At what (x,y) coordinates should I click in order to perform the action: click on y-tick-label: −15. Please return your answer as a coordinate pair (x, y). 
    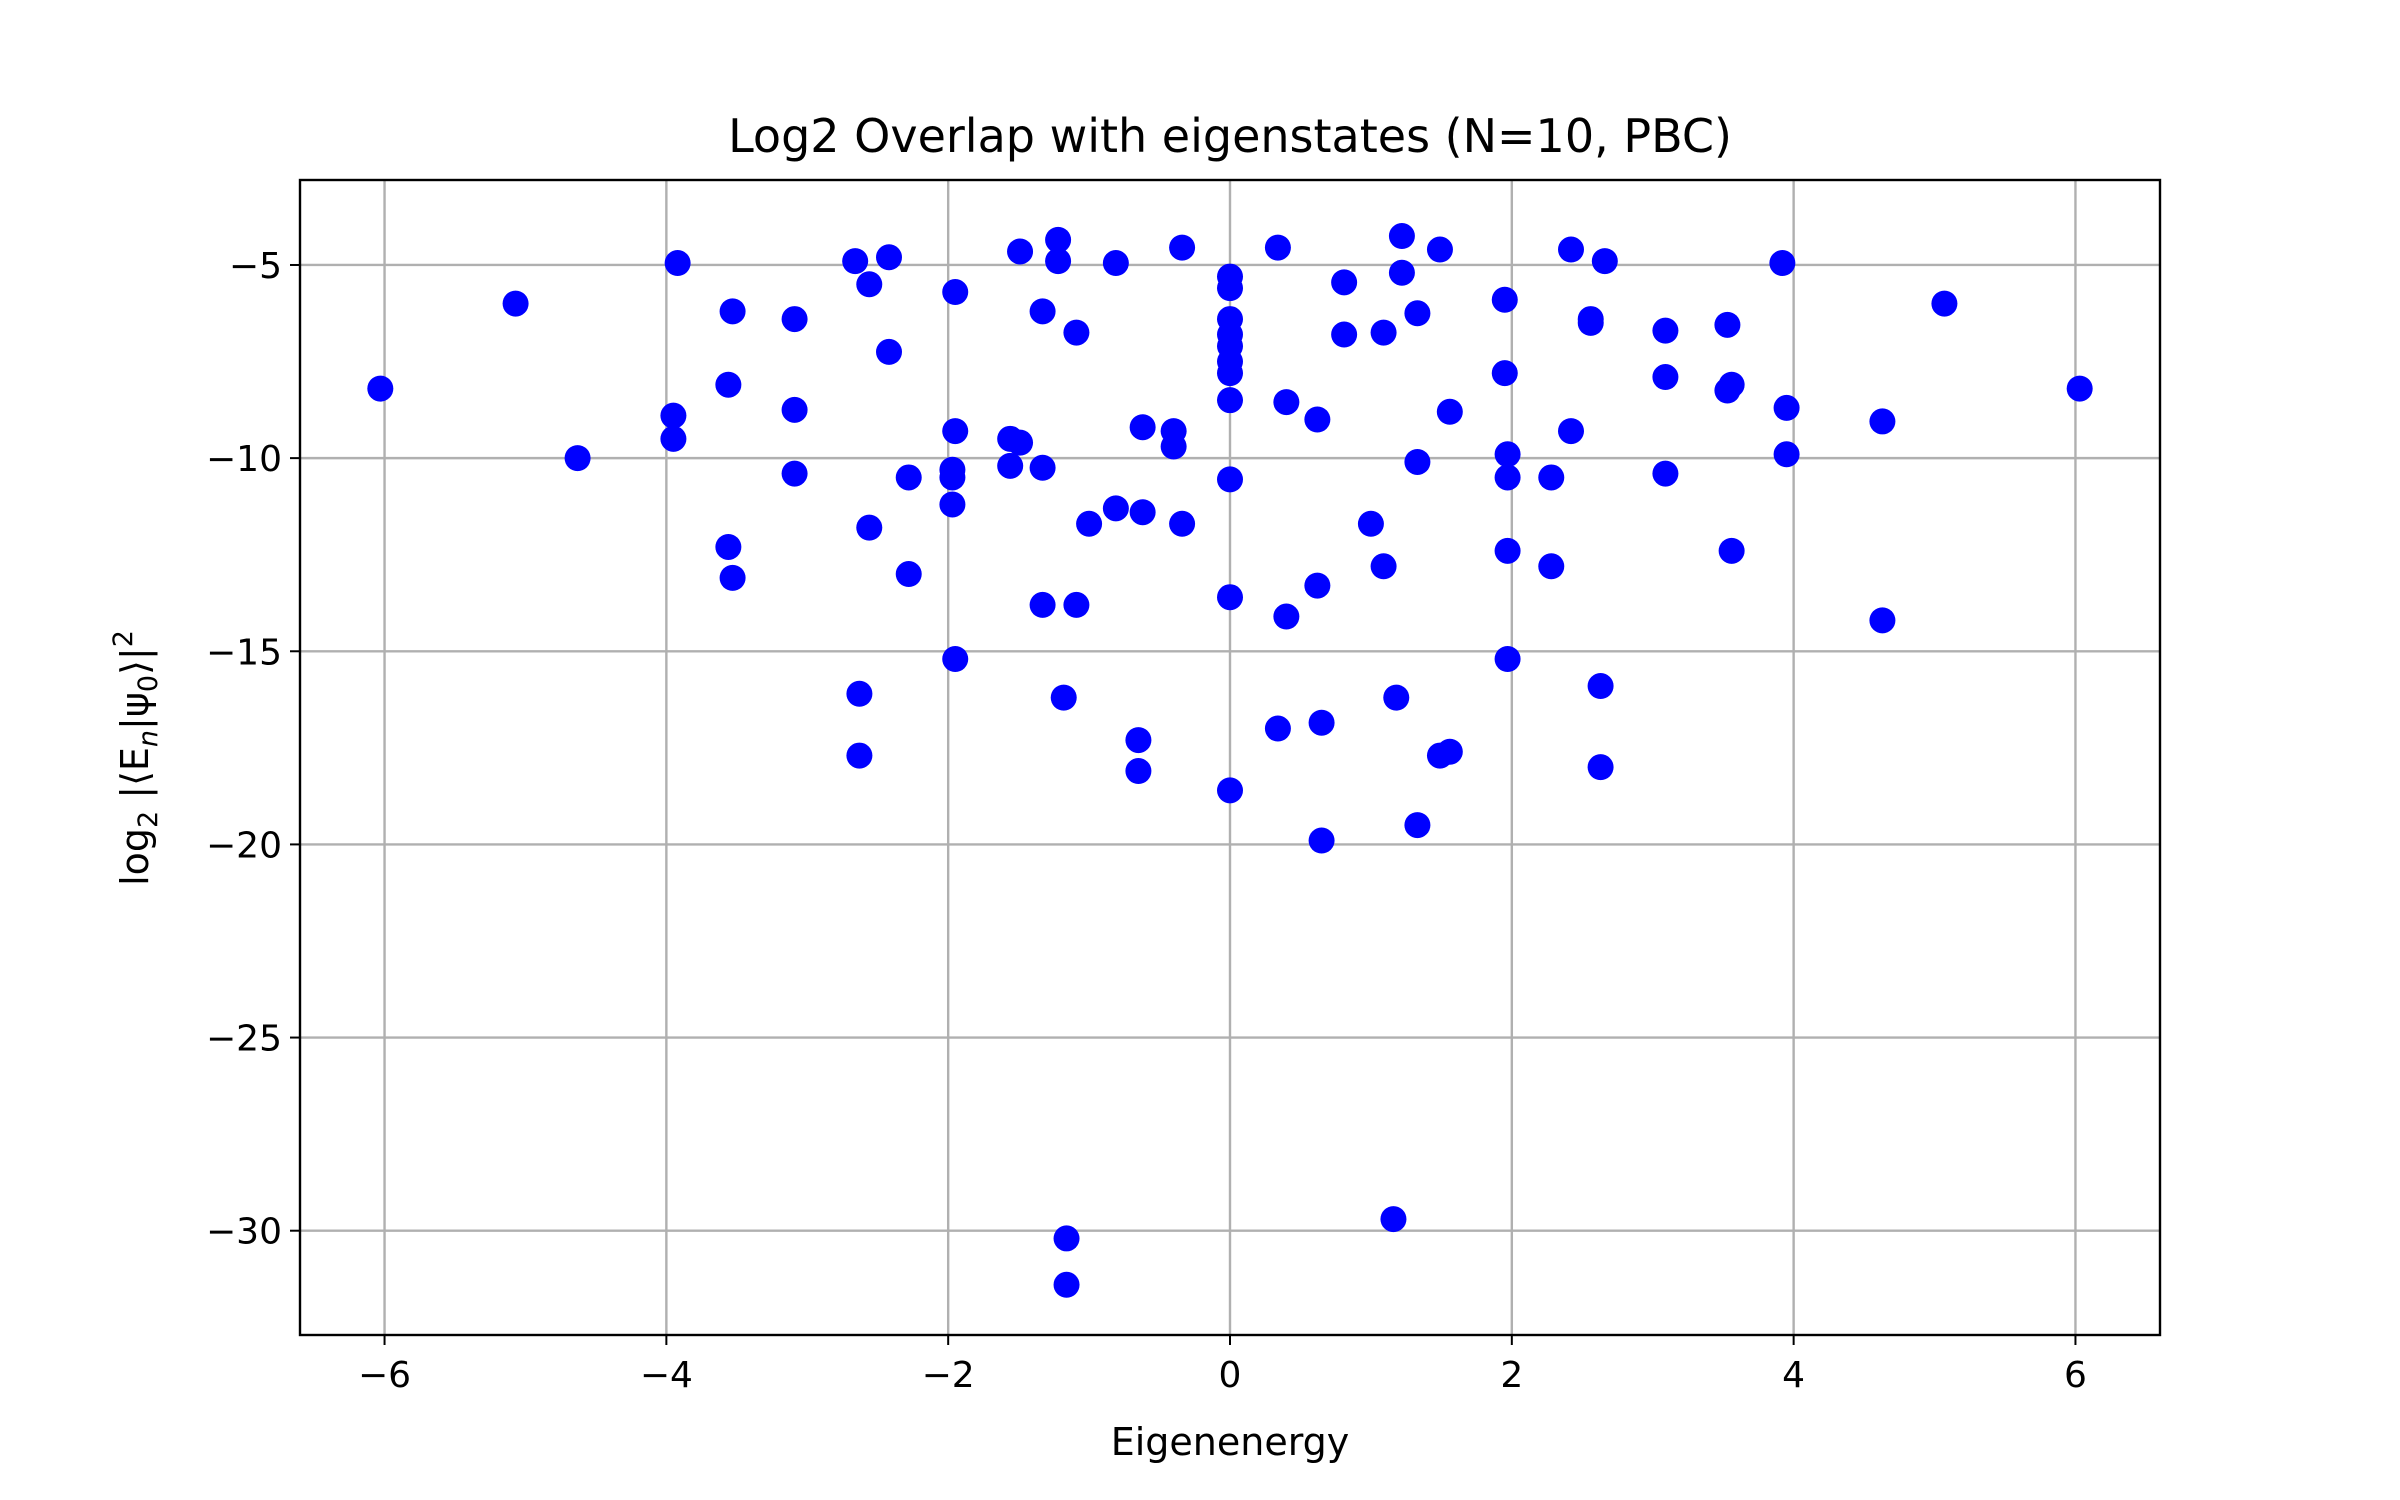
    Looking at the image, I should click on (244, 652).